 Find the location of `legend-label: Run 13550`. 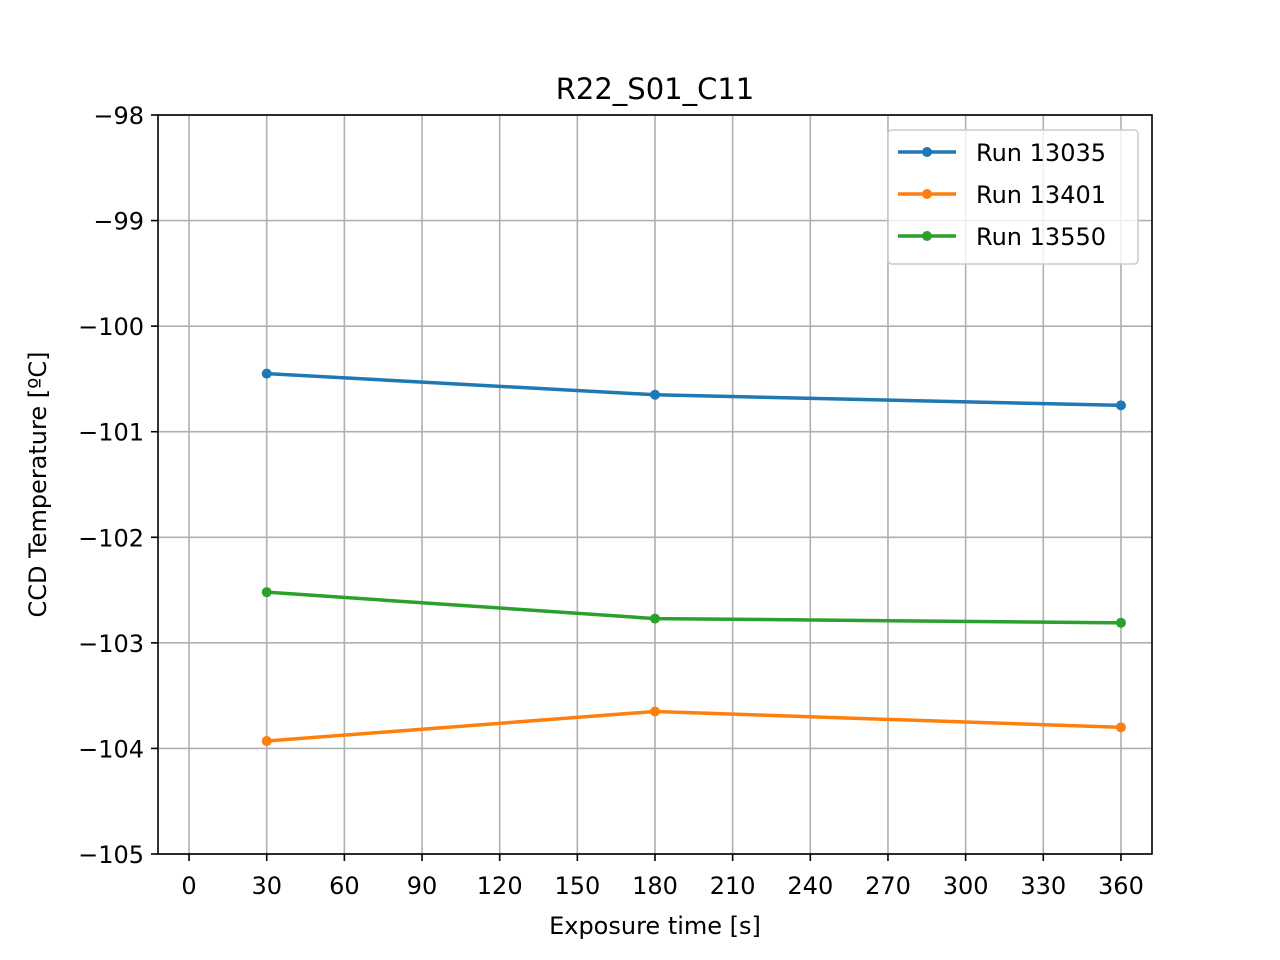

legend-label: Run 13550 is located at coordinates (1041, 237).